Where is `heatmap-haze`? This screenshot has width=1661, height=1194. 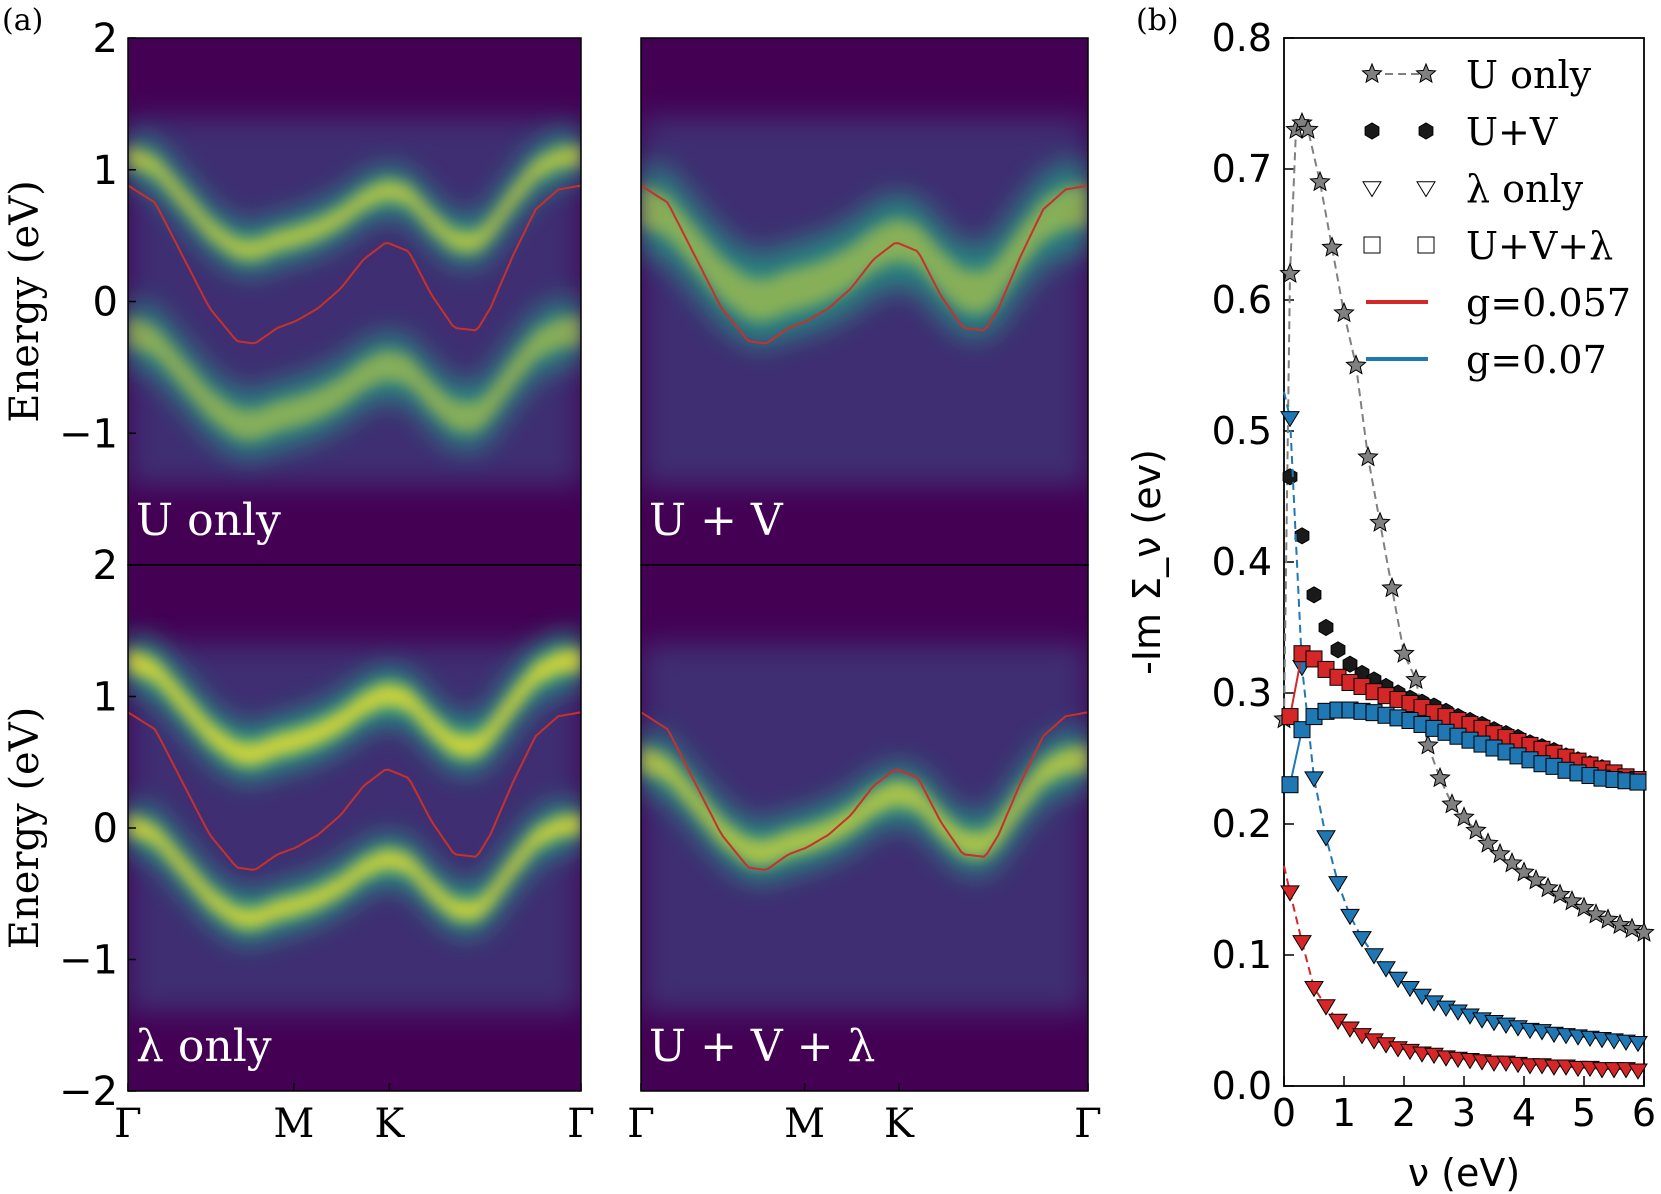 heatmap-haze is located at coordinates (354, 301).